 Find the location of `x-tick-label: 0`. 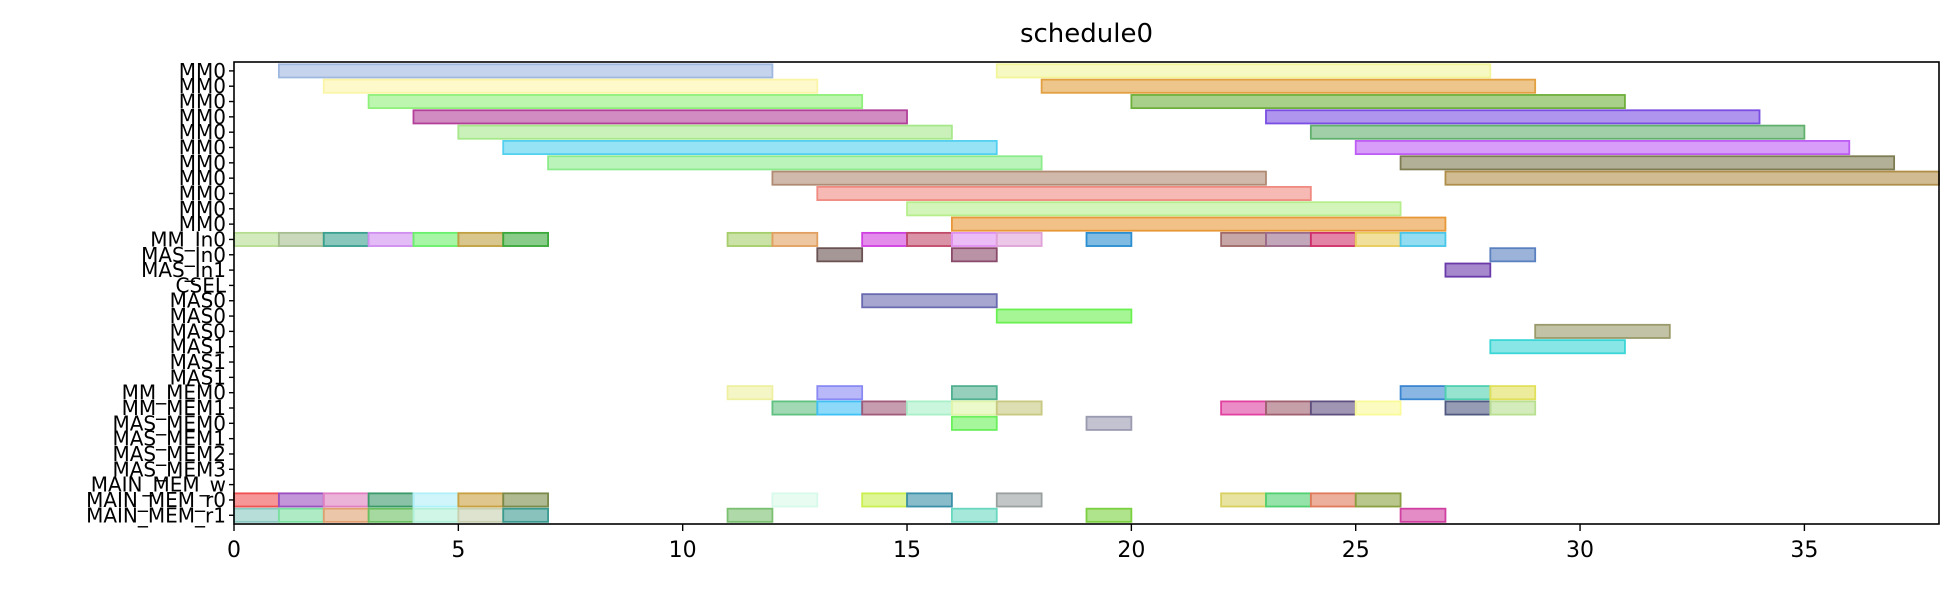

x-tick-label: 0 is located at coordinates (234, 550).